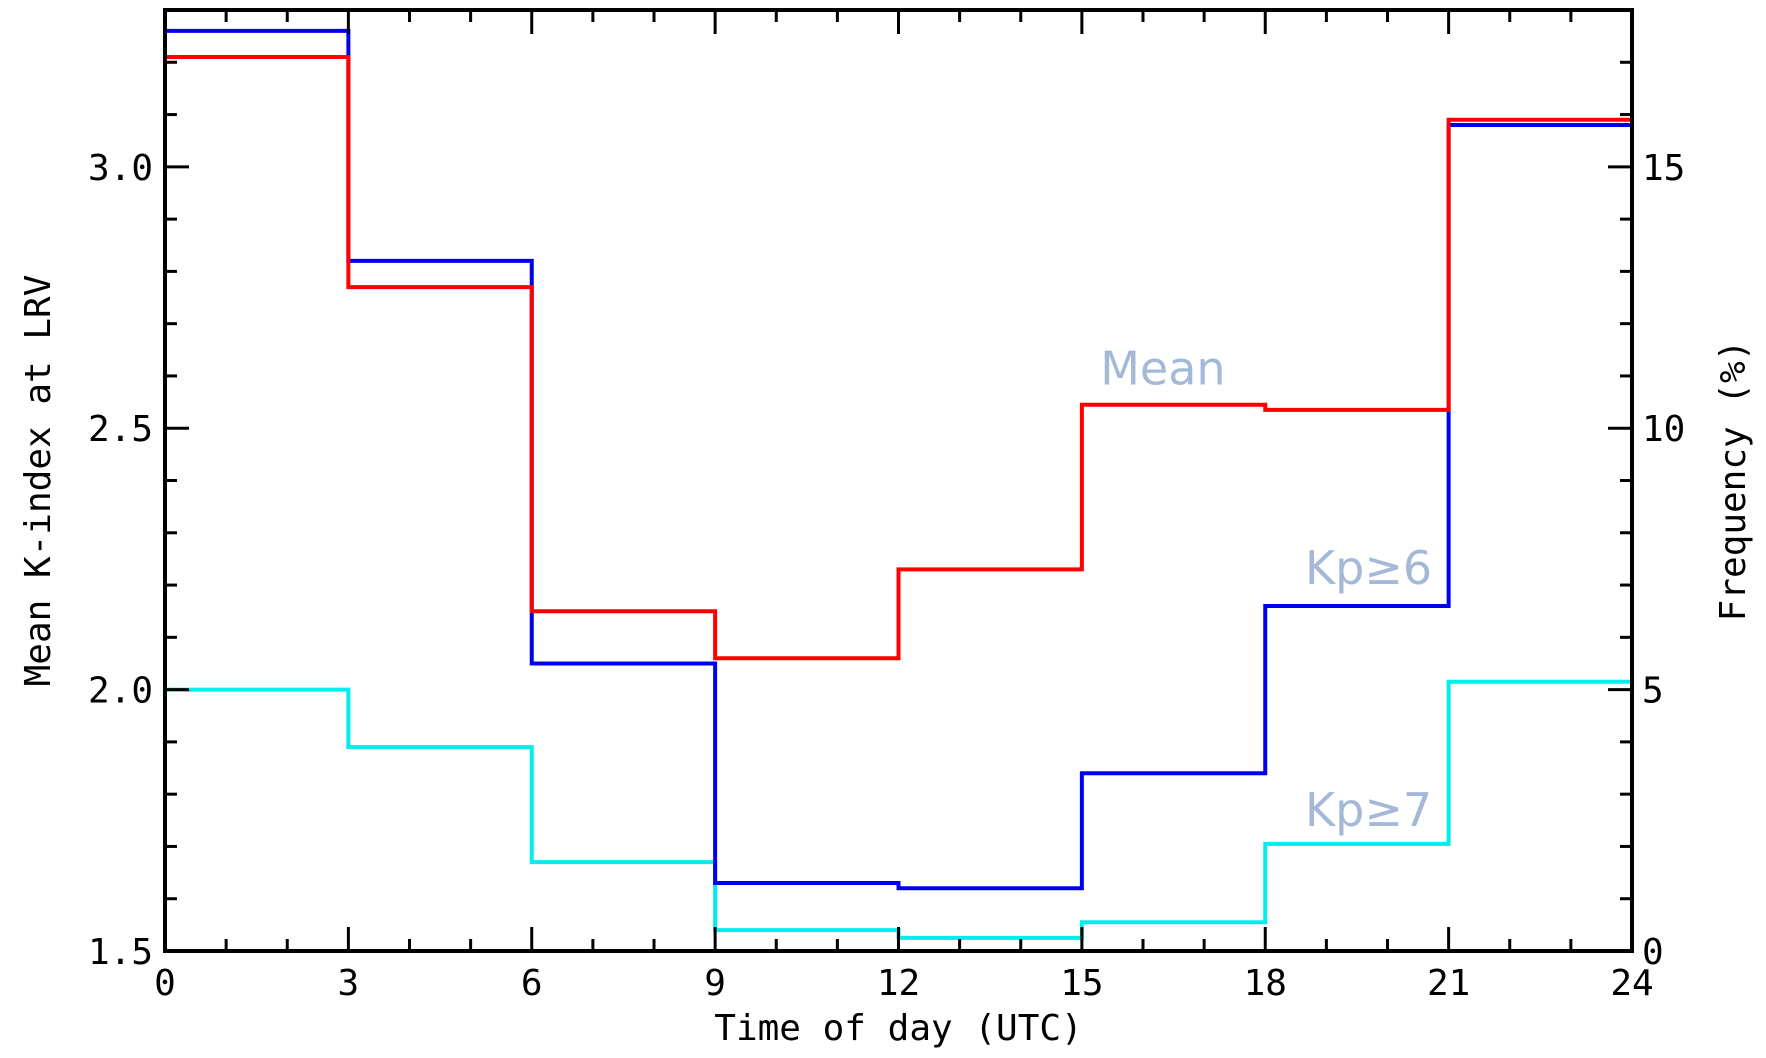 This screenshot has height=1058, width=1766. What do you see at coordinates (1368, 568) in the screenshot?
I see `annotation-kp6: Kp≥6` at bounding box center [1368, 568].